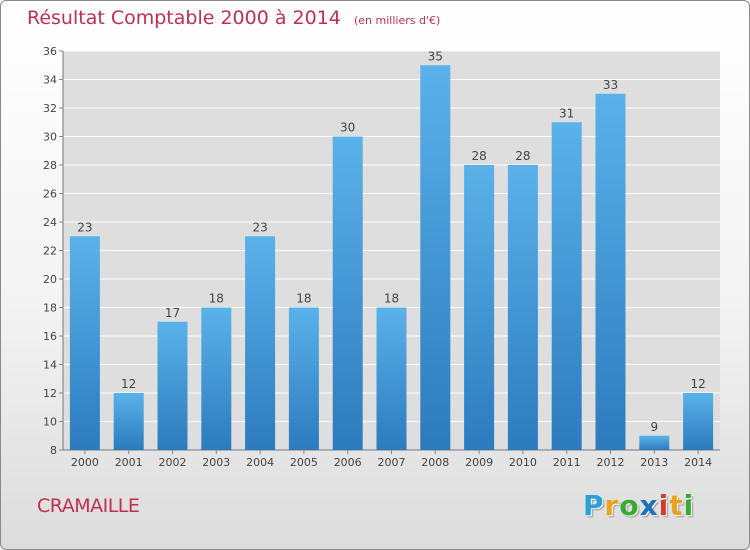 This screenshot has height=550, width=750. I want to click on logo-letter: o, so click(629, 505).